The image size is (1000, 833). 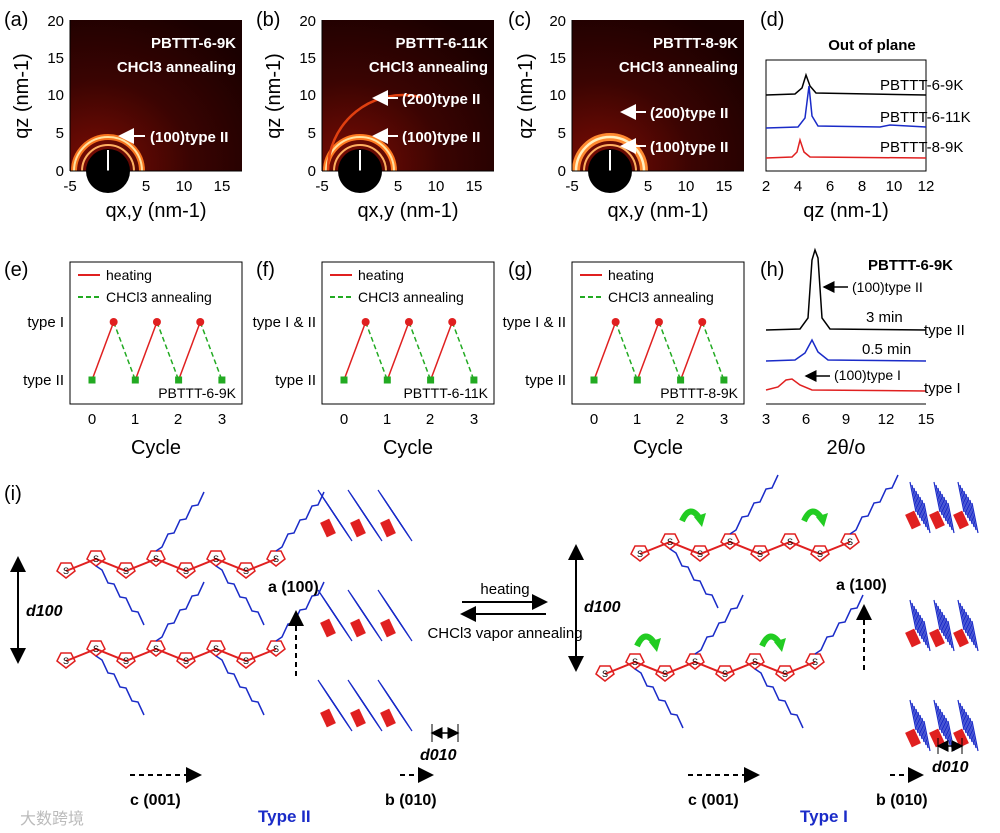 What do you see at coordinates (155, 800) in the screenshot?
I see `c-axis-left: c (001)` at bounding box center [155, 800].